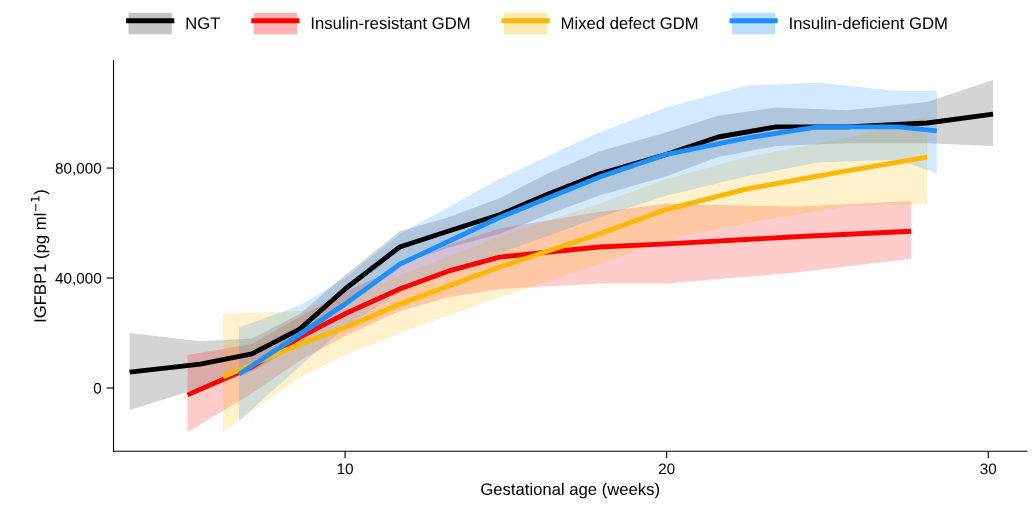  I want to click on legend-label: Insulin-deficient GDM, so click(868, 23).